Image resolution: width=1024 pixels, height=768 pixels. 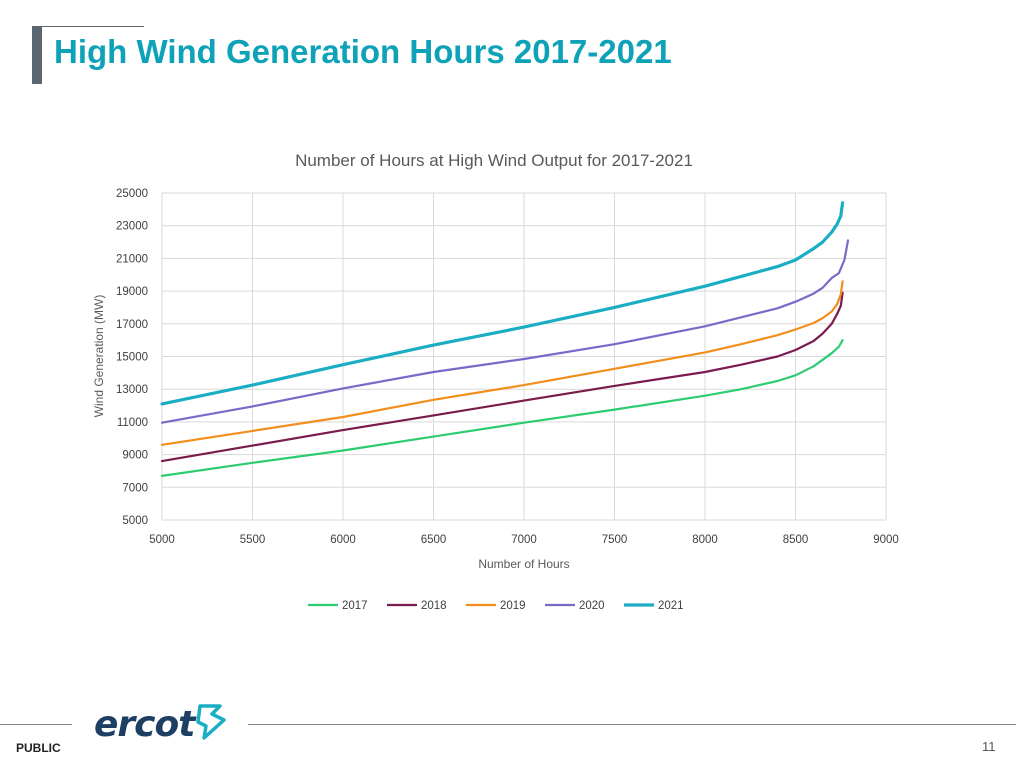 I want to click on series-line-2017, so click(x=502, y=408).